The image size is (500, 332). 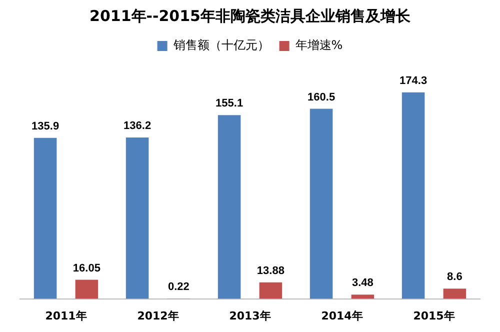 I want to click on data-label: 3.48, so click(x=363, y=283).